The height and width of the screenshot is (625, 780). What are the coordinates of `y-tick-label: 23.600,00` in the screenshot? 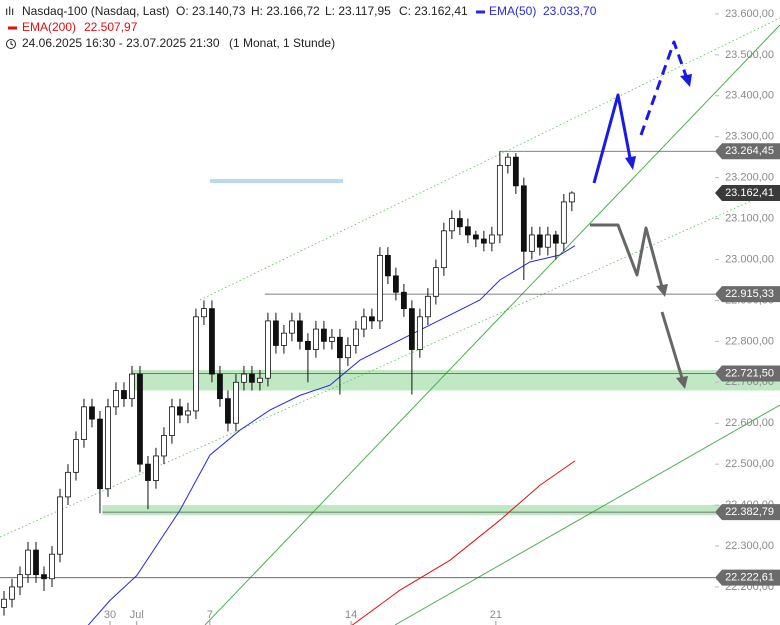 It's located at (749, 14).